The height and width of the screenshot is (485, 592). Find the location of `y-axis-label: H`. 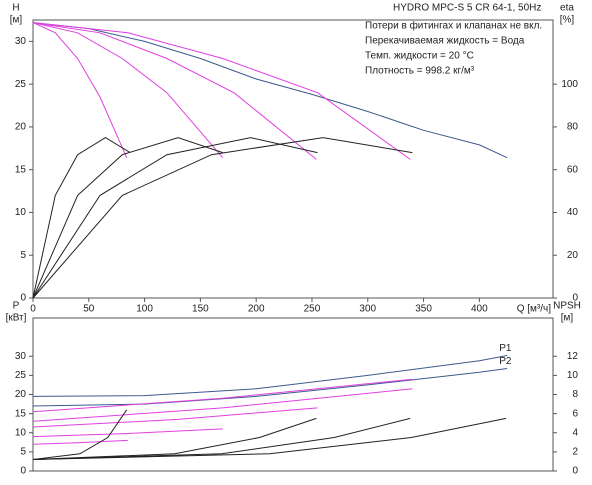

y-axis-label: H is located at coordinates (15, 8).